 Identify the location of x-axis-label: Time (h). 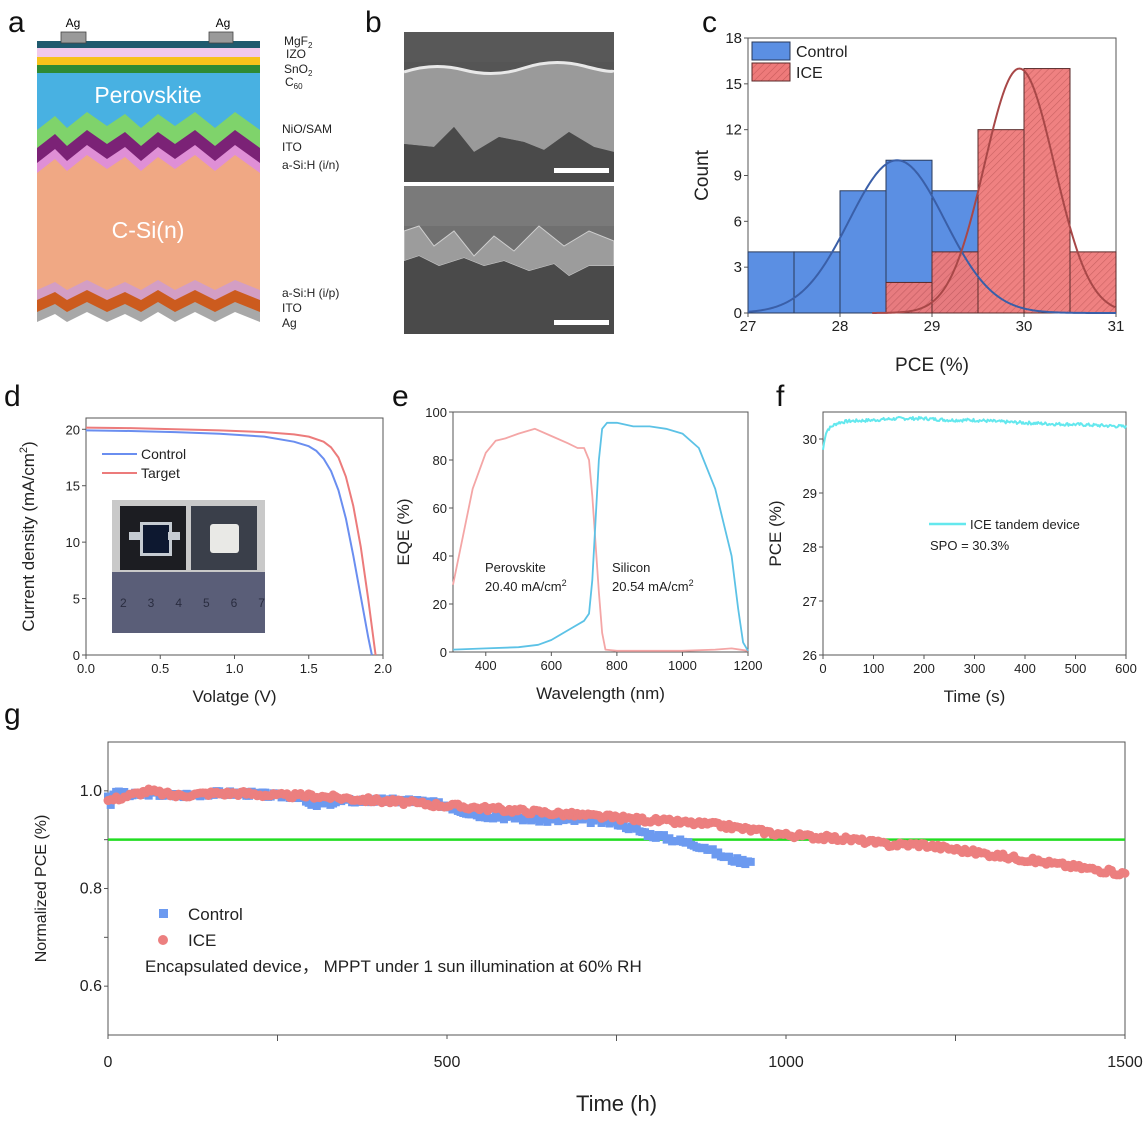
(616, 1103).